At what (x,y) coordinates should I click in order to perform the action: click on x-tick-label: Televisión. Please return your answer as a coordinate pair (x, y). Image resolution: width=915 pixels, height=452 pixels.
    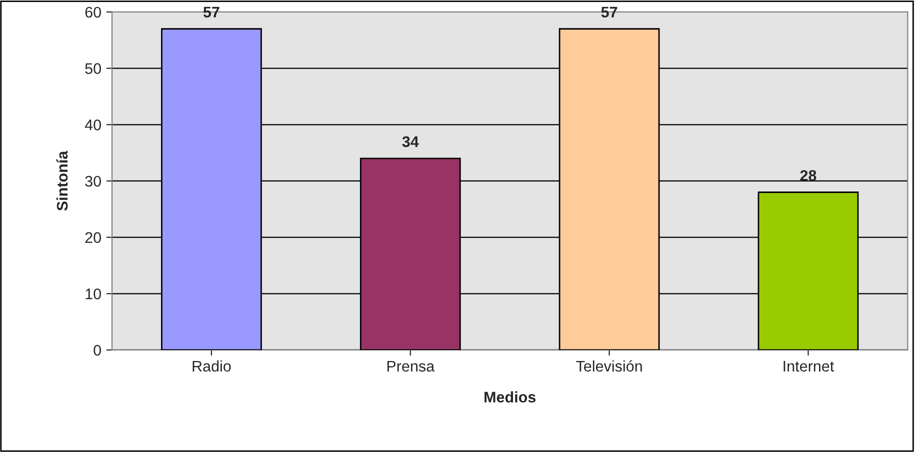
    Looking at the image, I should click on (609, 366).